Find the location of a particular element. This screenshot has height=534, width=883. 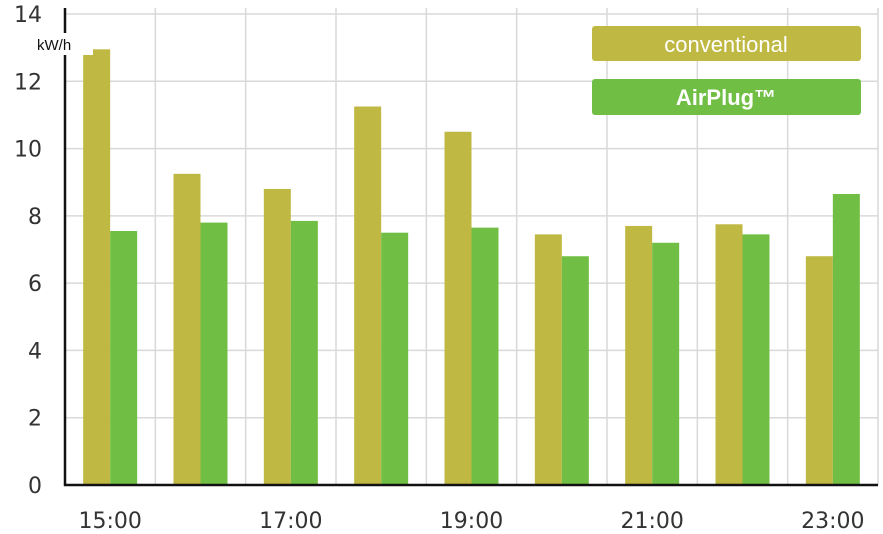

legend: conventional AirPlug™ is located at coordinates (726, 70).